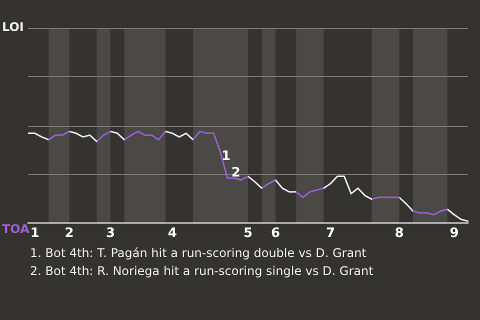 The width and height of the screenshot is (480, 320). What do you see at coordinates (199, 253) in the screenshot?
I see `text: 1. Bot 4th: T. Pagán hit a run-scoring double vs D. Grant` at bounding box center [199, 253].